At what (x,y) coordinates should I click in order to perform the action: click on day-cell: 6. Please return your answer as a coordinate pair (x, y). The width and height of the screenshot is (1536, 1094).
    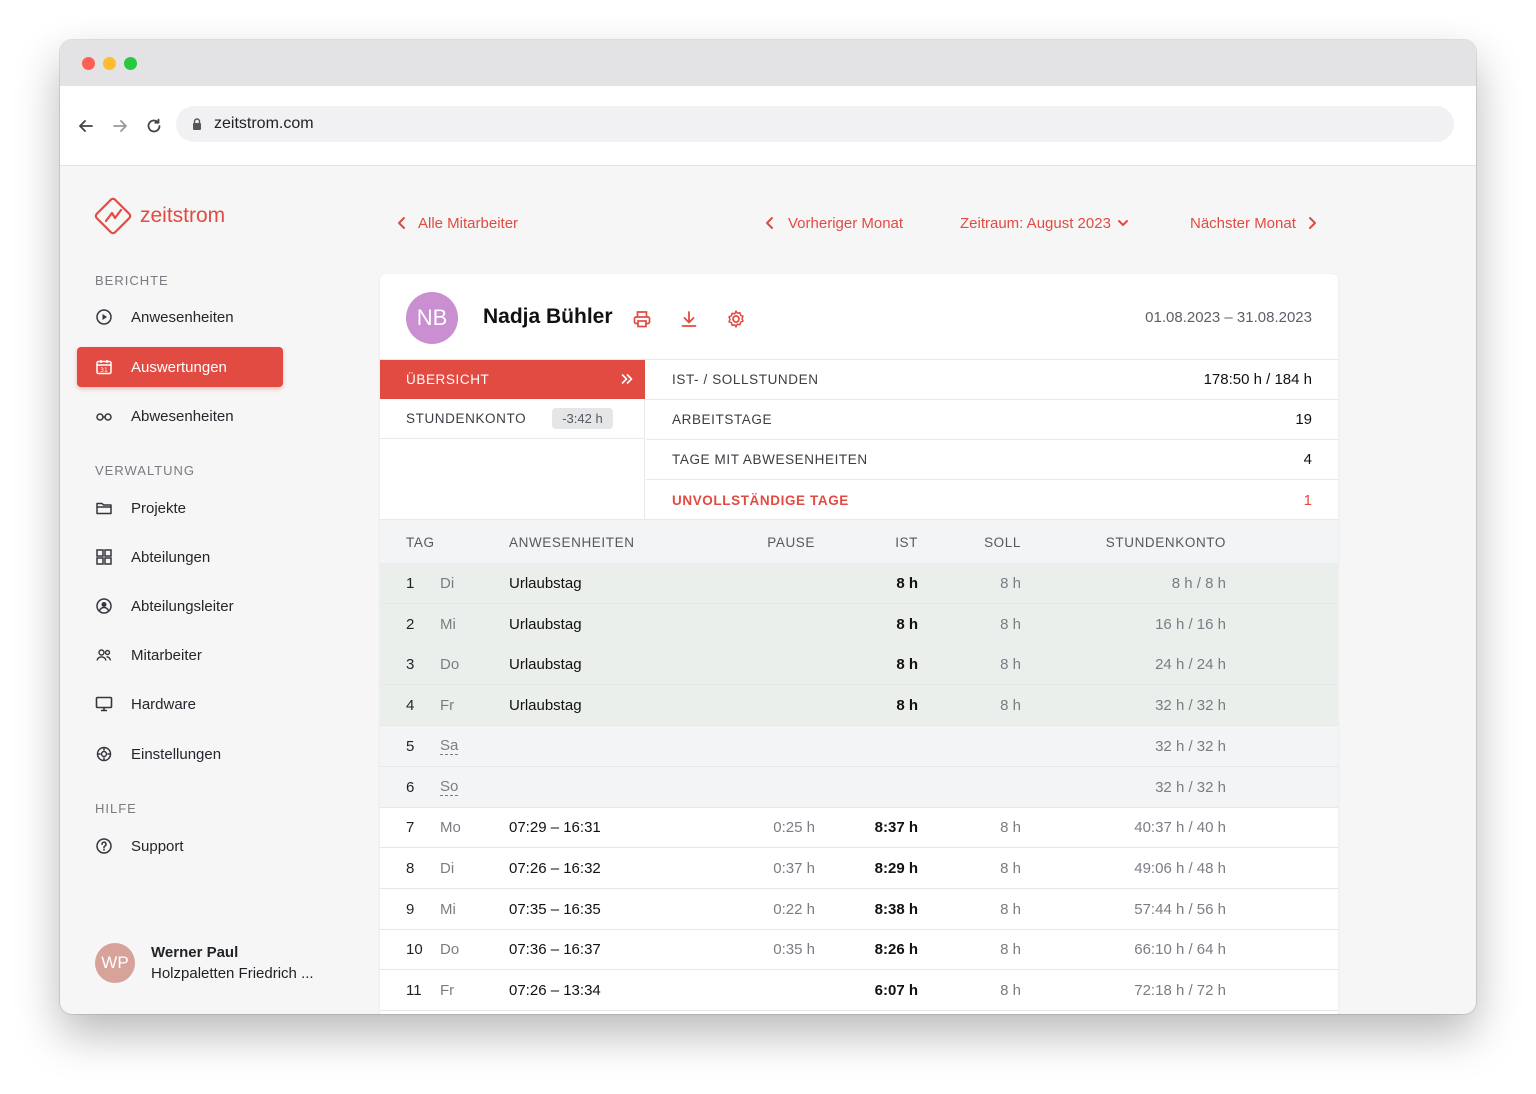
    Looking at the image, I should click on (410, 787).